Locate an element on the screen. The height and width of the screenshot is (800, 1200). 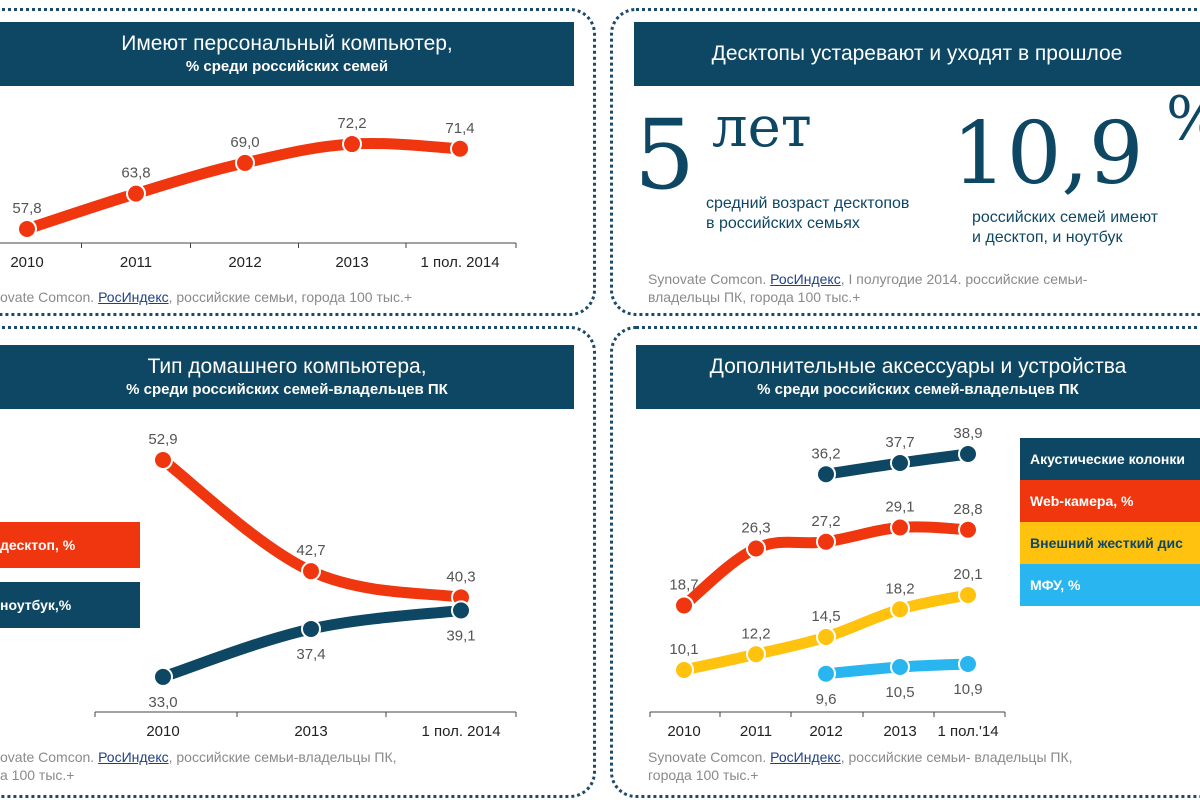
panel-2-source-text: Synovate Comcon. is located at coordinates (709, 279).